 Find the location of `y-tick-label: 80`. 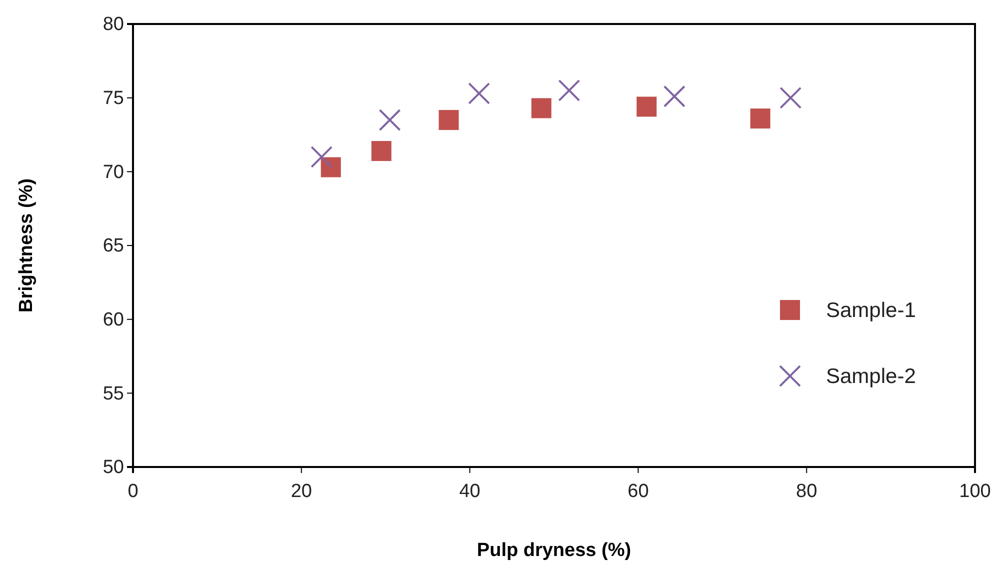

y-tick-label: 80 is located at coordinates (113, 25).